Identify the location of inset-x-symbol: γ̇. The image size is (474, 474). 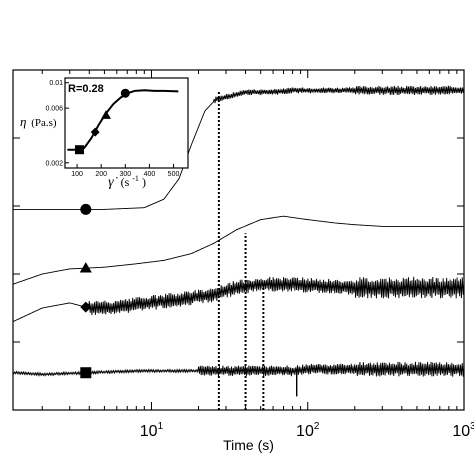
(113, 182).